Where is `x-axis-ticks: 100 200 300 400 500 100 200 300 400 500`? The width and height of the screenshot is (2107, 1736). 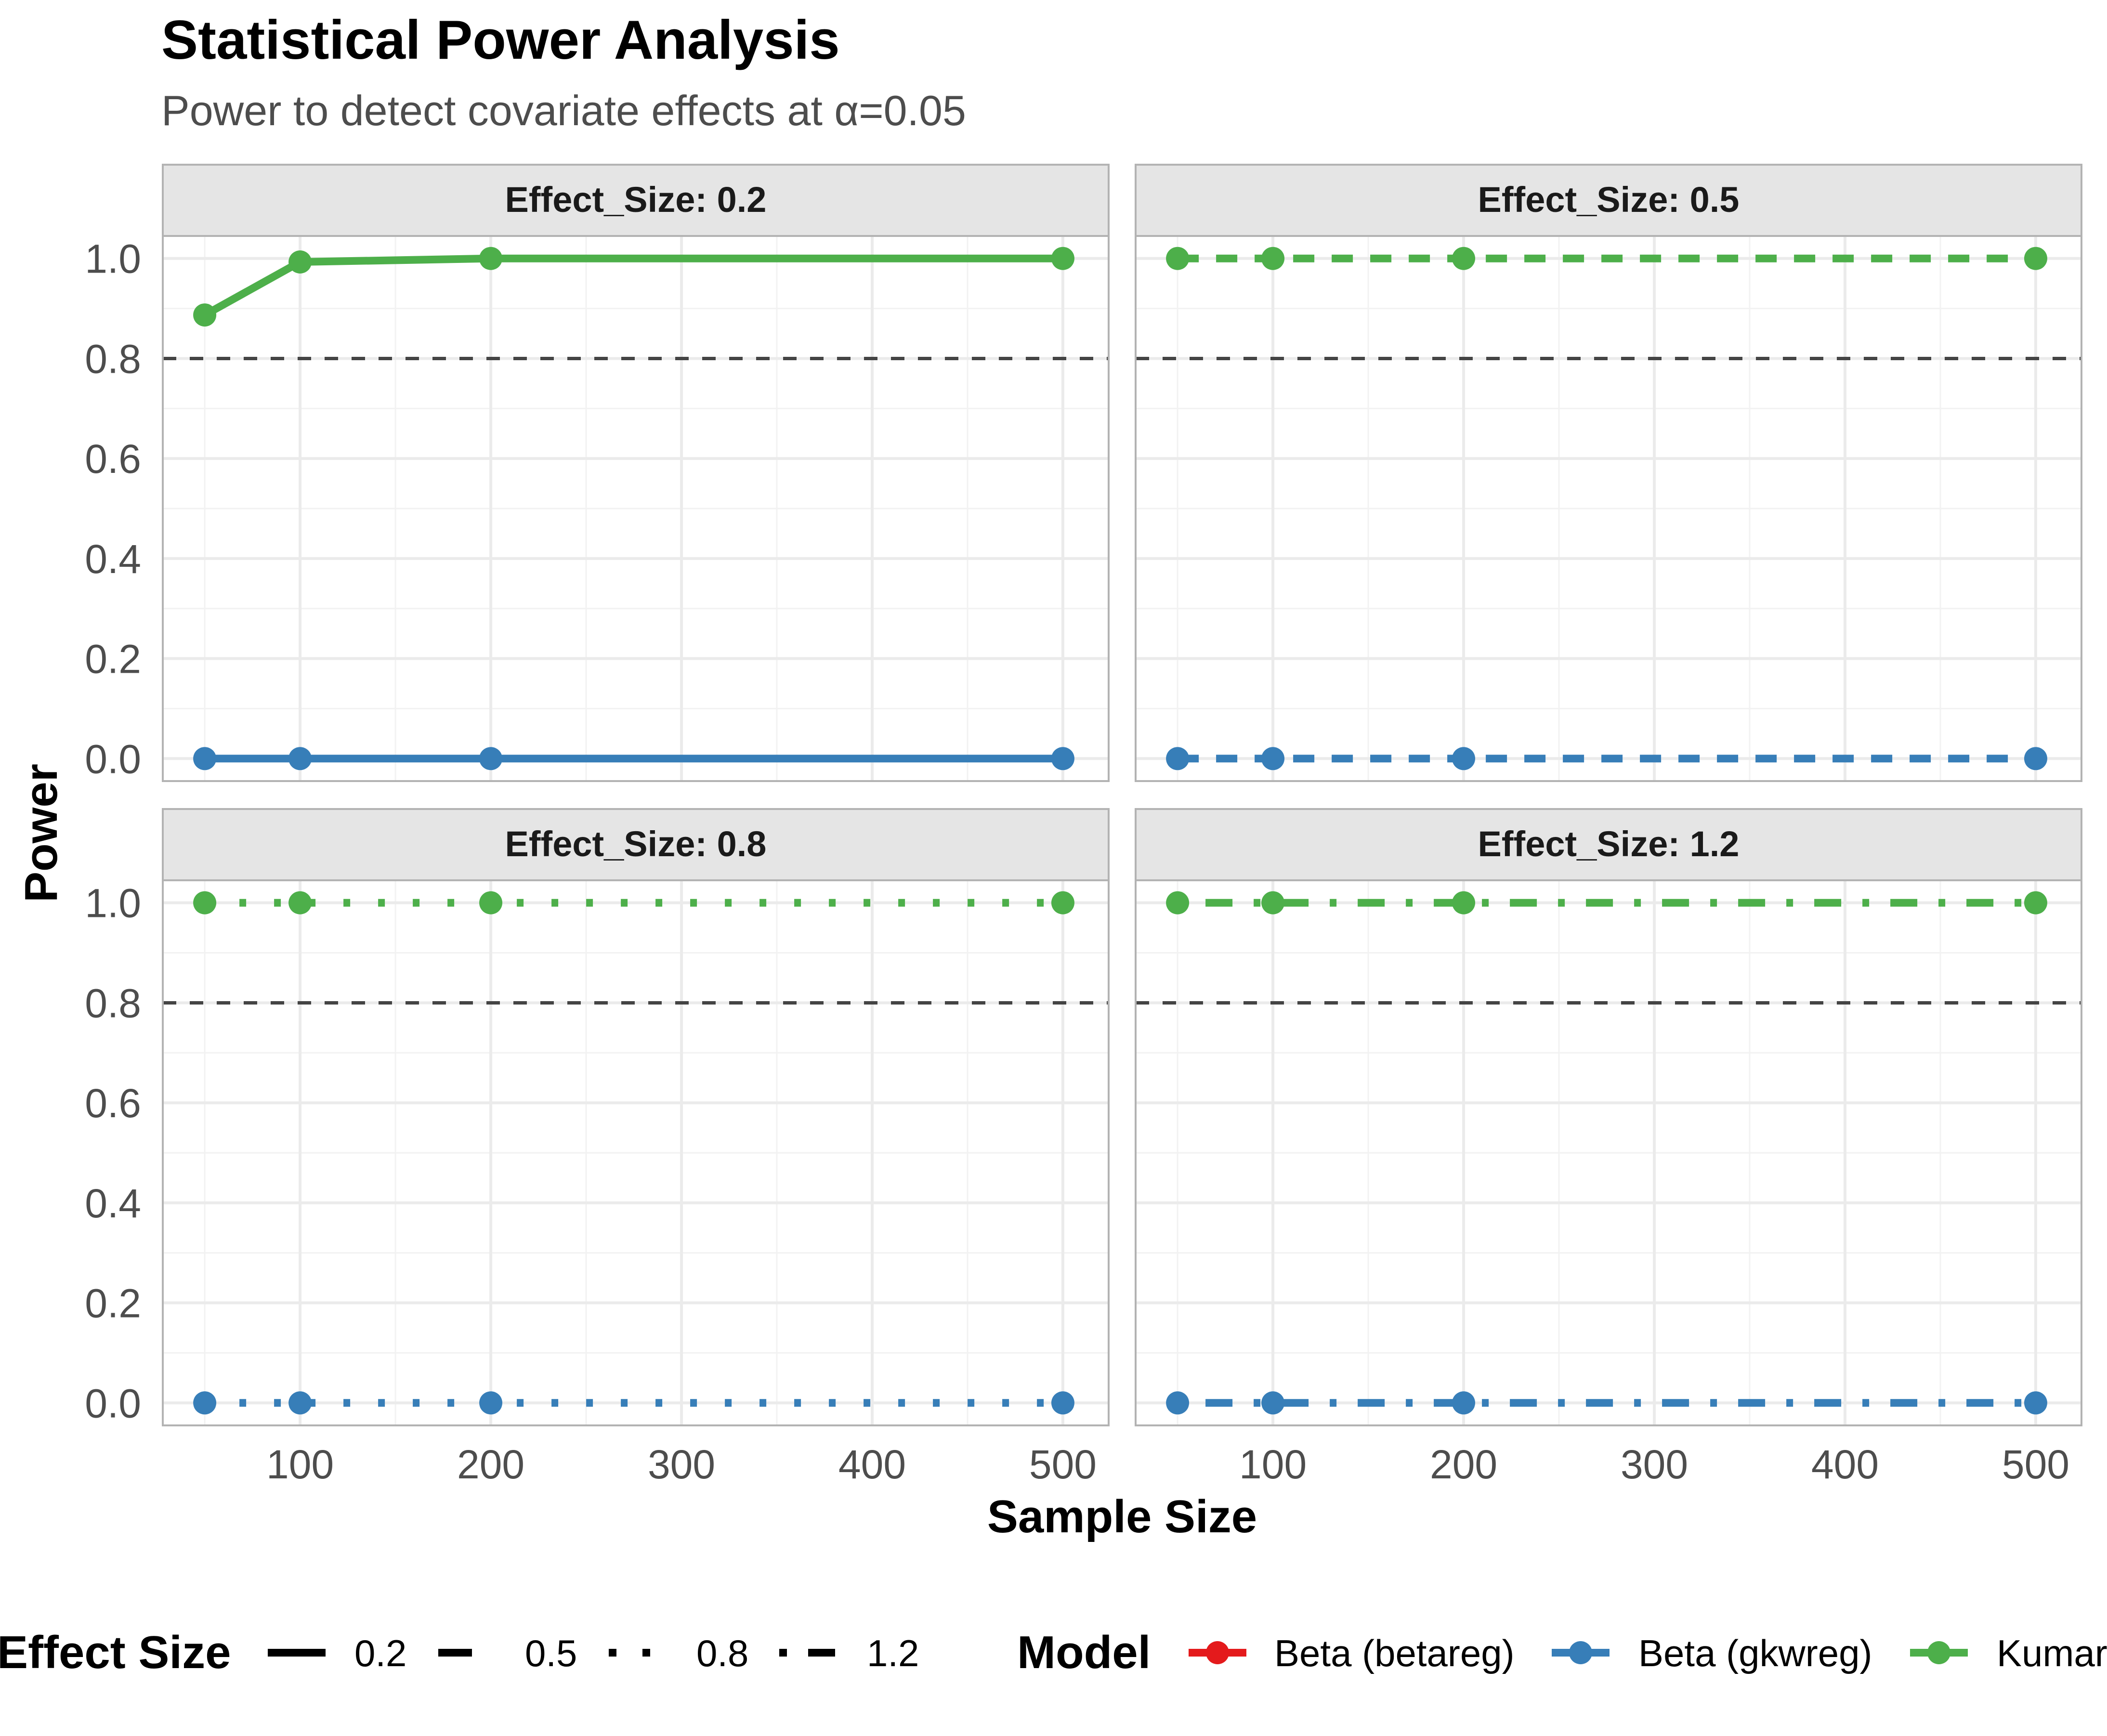
x-axis-ticks: 100 200 300 400 500 100 200 300 400 500 is located at coordinates (1167, 1464).